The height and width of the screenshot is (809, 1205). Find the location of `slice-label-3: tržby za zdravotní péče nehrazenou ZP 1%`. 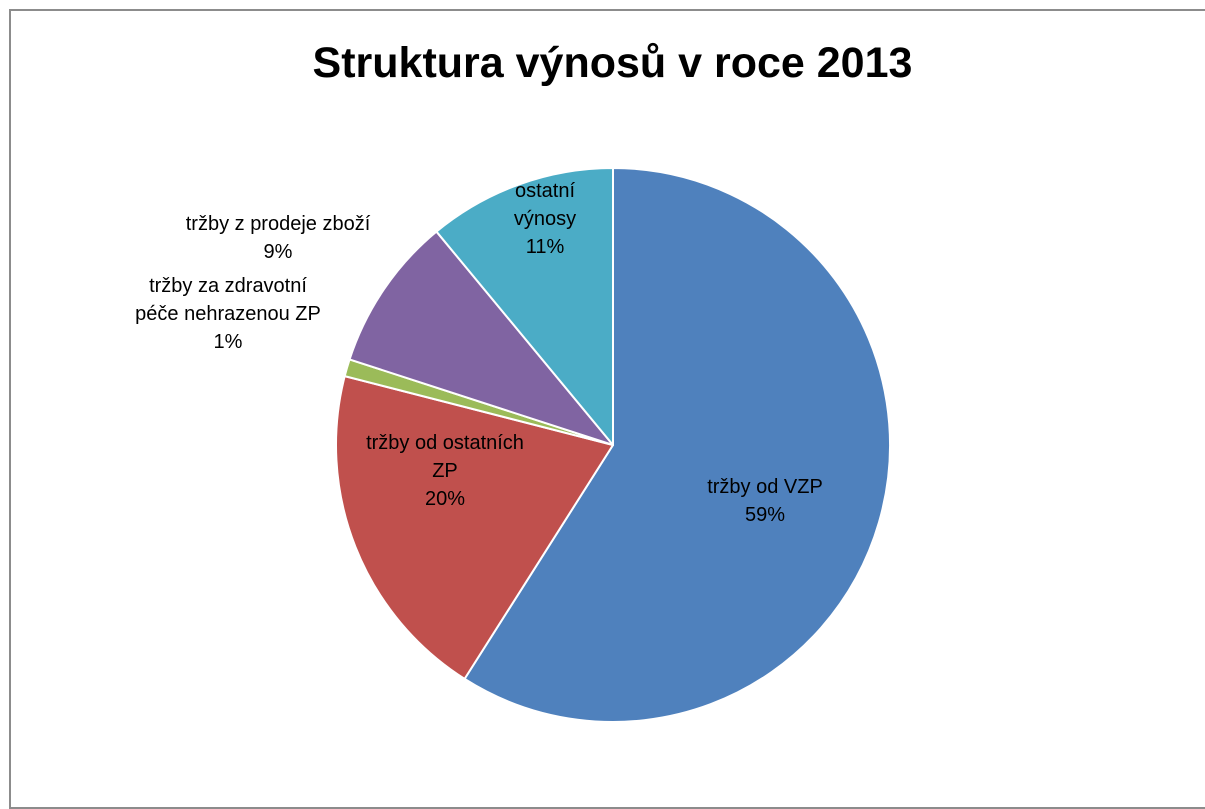

slice-label-3: tržby za zdravotní péče nehrazenou ZP 1% is located at coordinates (228, 314).